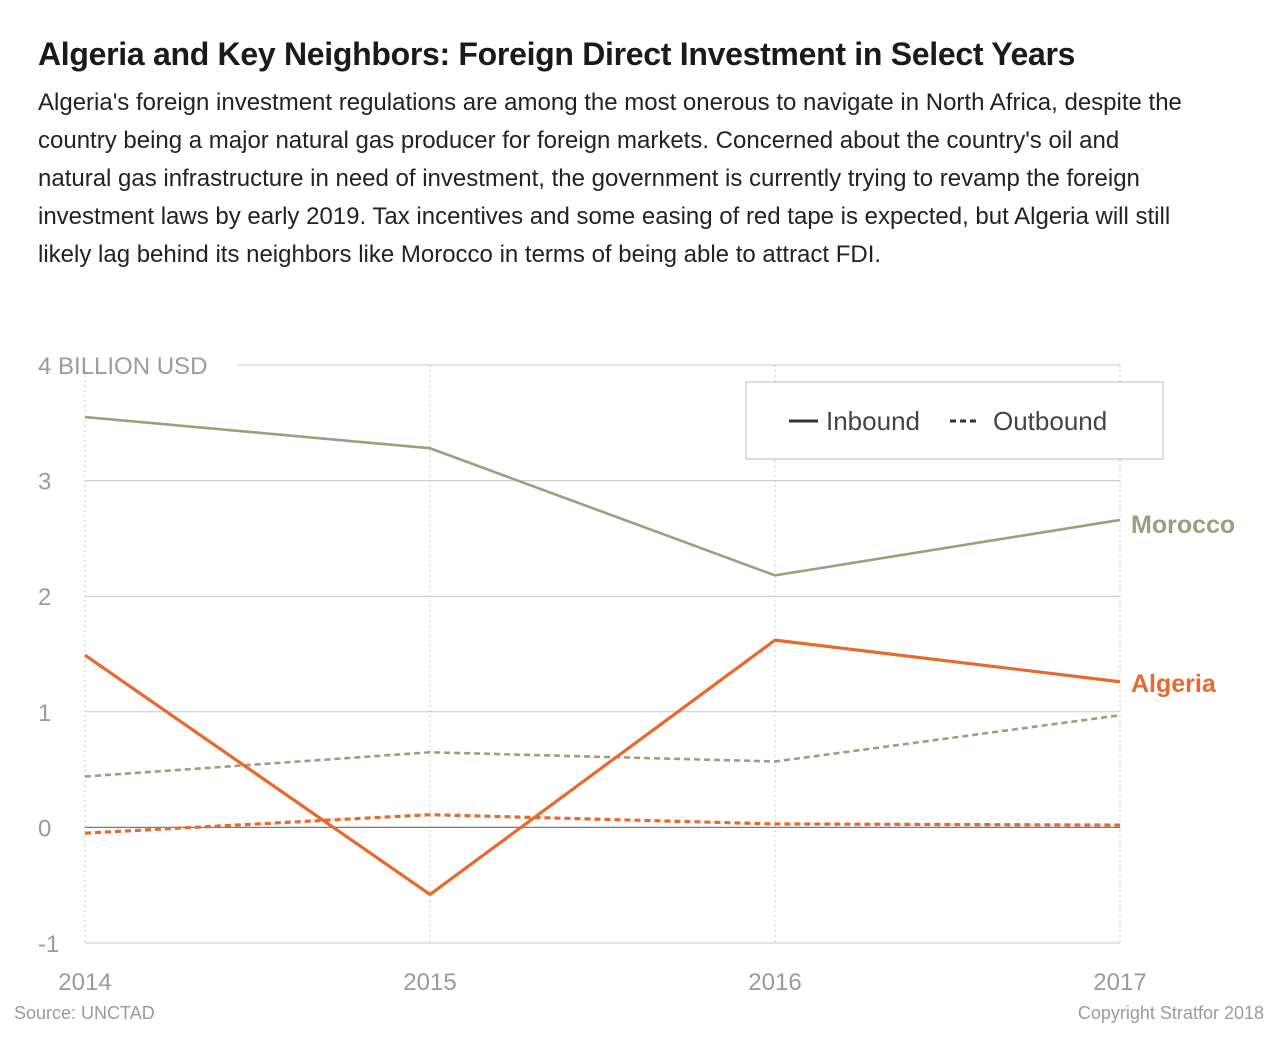 This screenshot has width=1280, height=1037. I want to click on legend-outbound-label: Outbound, so click(1050, 421).